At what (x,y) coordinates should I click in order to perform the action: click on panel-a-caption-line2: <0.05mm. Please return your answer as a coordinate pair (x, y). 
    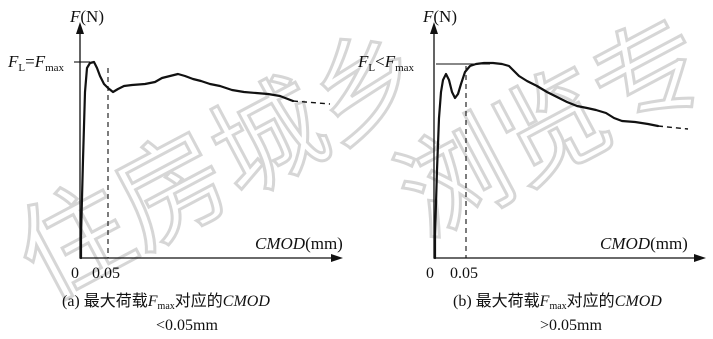
    Looking at the image, I should click on (187, 325).